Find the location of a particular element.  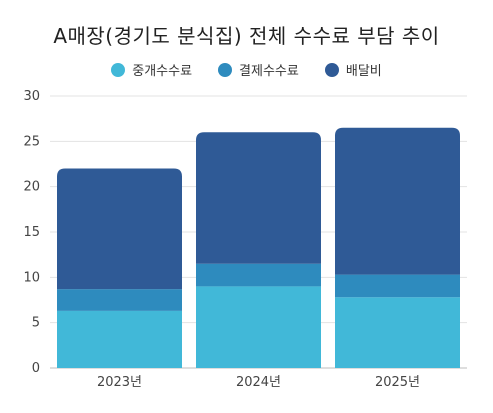

legend-item-delivery-fee: 배달비 is located at coordinates (353, 69).